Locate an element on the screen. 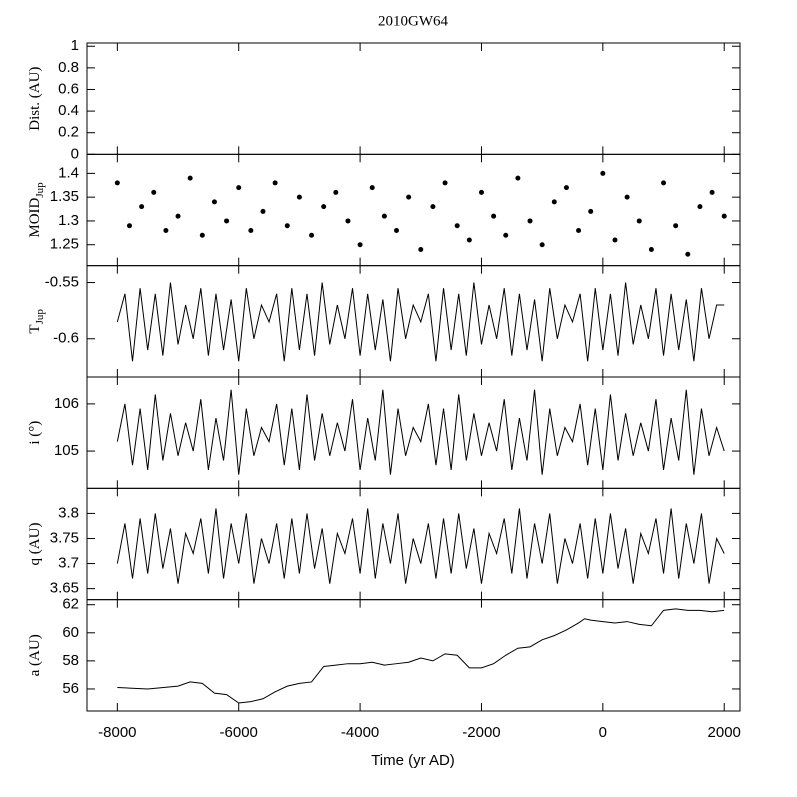 This screenshot has width=797, height=797. y-tick-label: 0.8 is located at coordinates (68, 67).